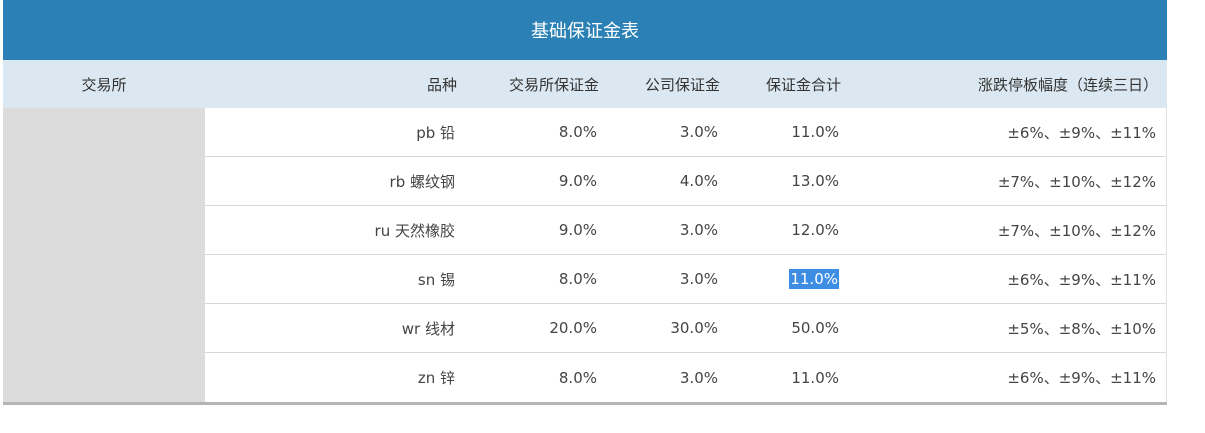 The image size is (1205, 433). I want to click on company-margin-cell: 4.0%, so click(698, 181).